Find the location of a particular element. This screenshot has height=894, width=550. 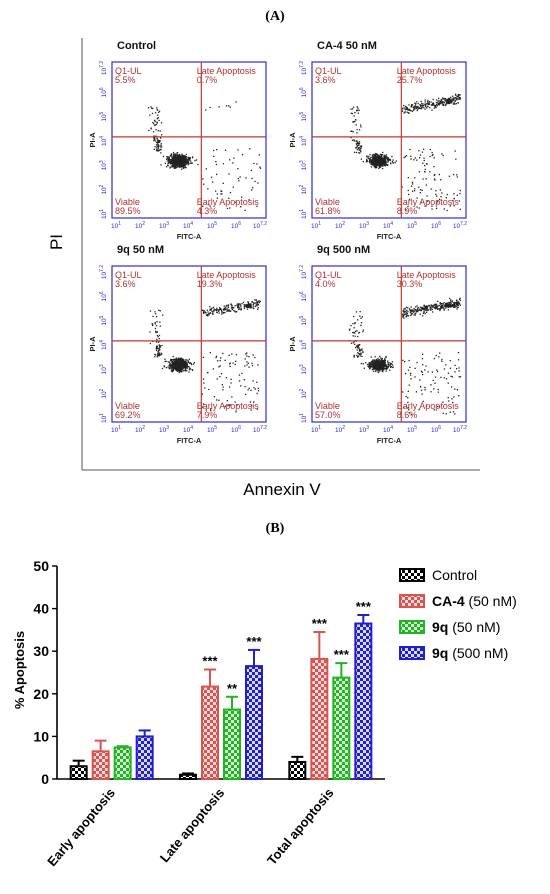

significance-label: ** is located at coordinates (232, 688).